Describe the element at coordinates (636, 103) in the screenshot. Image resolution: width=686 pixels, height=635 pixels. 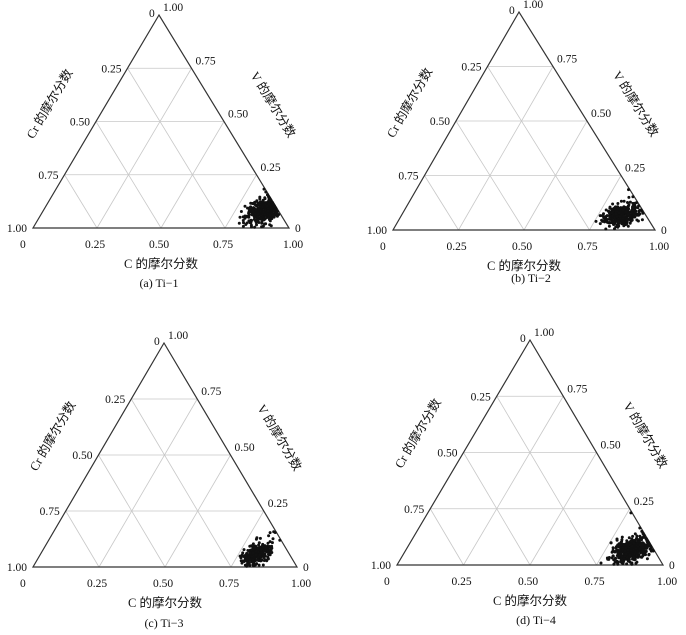
I see `right-axis-title: V 的摩尔分数` at that location.